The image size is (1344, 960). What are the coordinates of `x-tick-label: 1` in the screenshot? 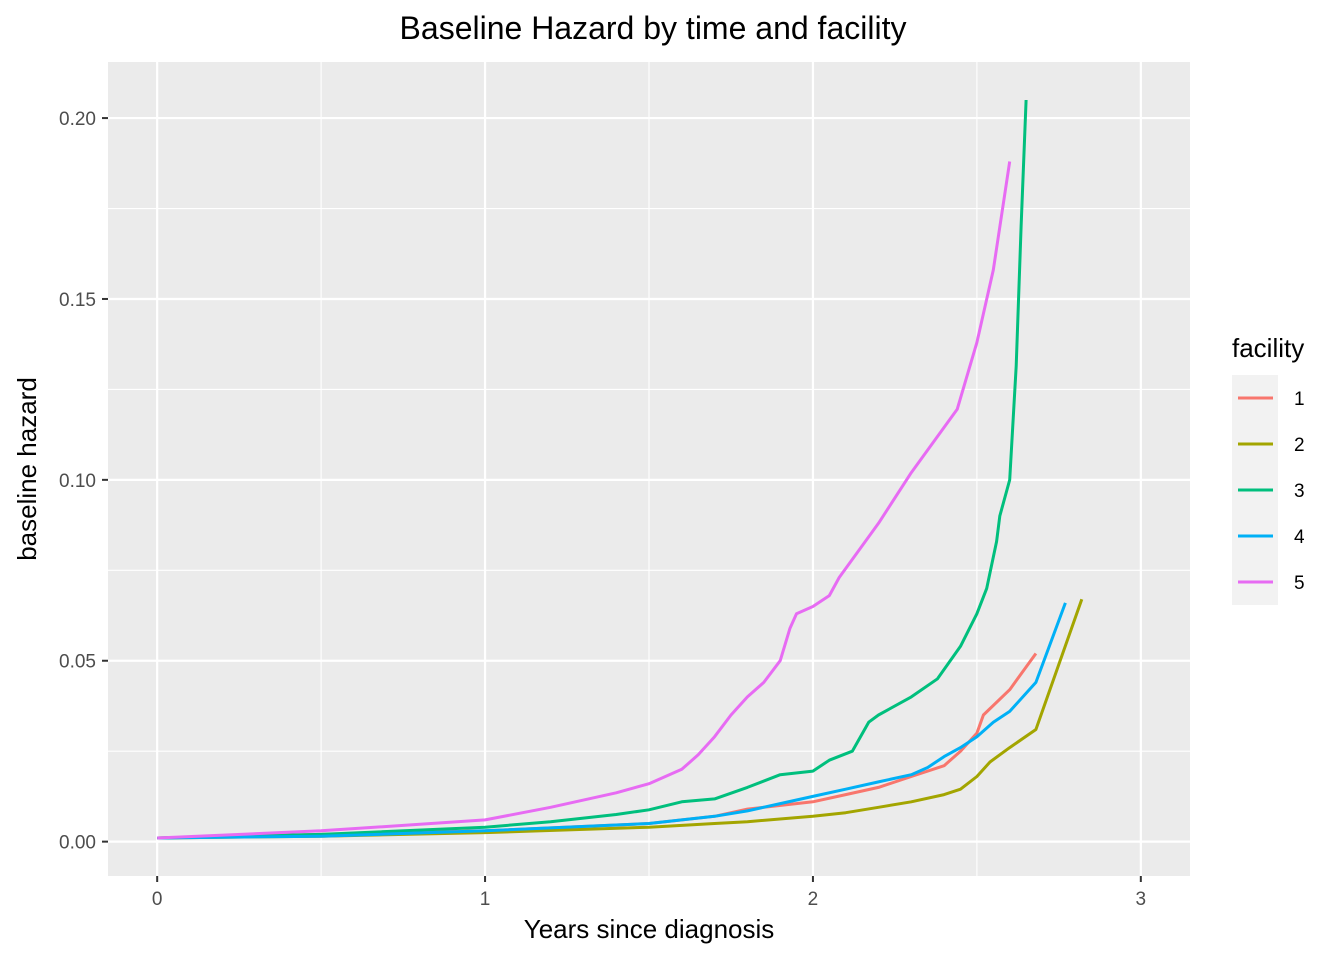 It's located at (485, 899).